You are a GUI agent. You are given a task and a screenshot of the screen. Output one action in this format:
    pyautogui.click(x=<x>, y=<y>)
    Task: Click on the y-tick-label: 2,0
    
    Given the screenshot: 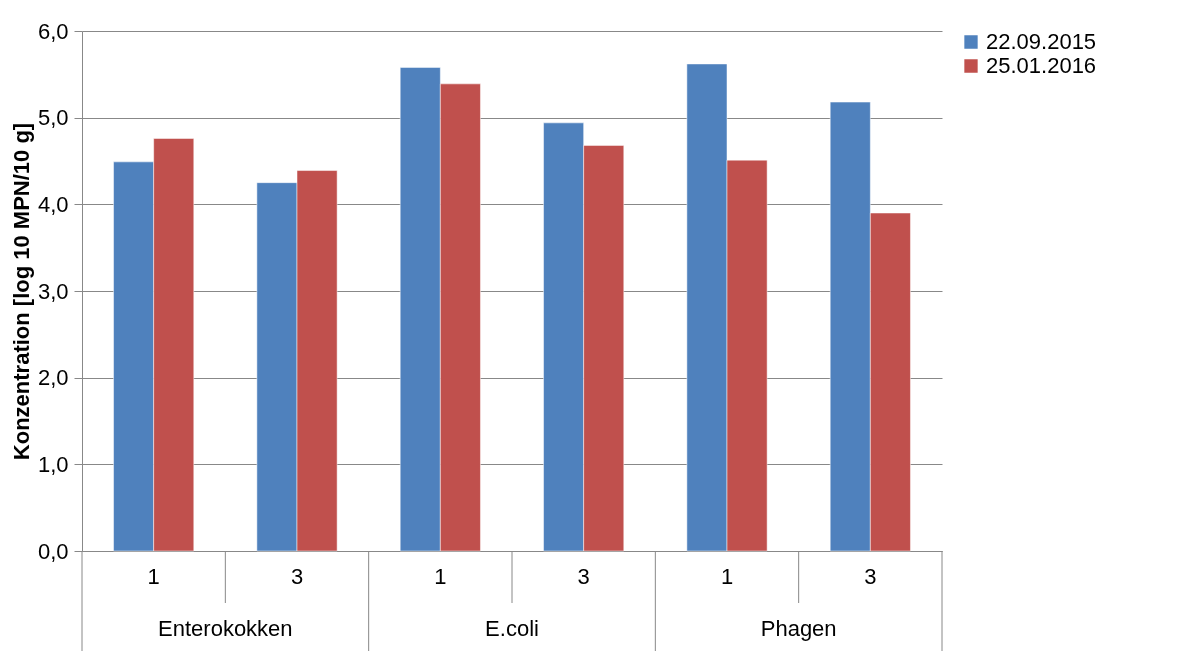 What is the action you would take?
    pyautogui.click(x=53, y=378)
    